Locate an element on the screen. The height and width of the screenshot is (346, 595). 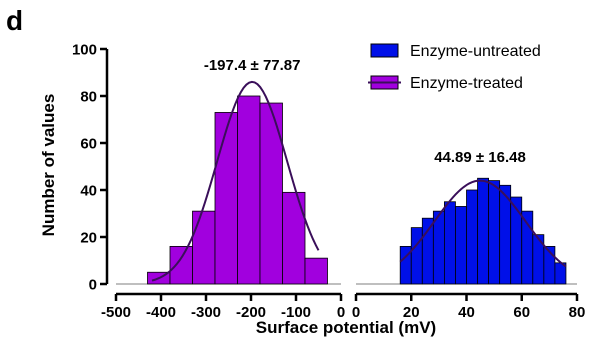
panel-label: d is located at coordinates (14, 20).